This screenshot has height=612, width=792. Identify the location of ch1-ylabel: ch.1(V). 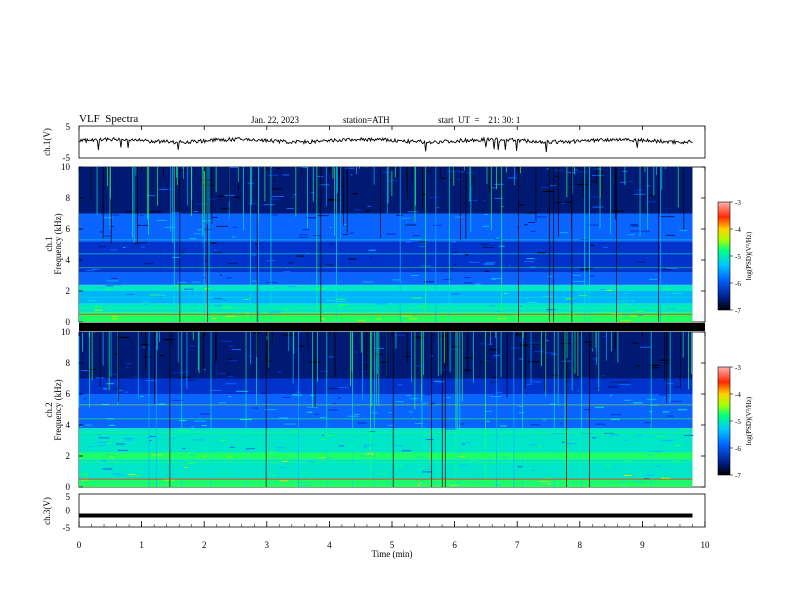
(47, 142).